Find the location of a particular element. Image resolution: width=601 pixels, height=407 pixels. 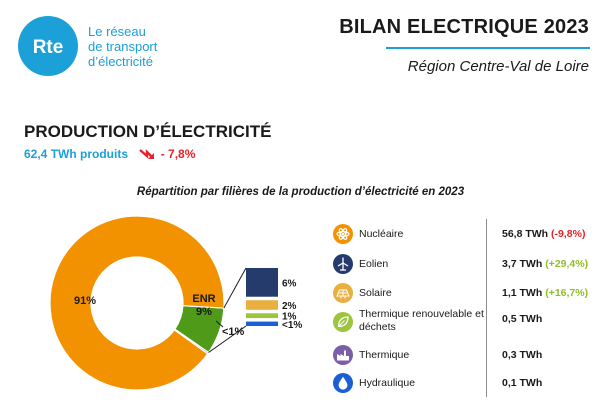

connector-top is located at coordinates (235, 288).